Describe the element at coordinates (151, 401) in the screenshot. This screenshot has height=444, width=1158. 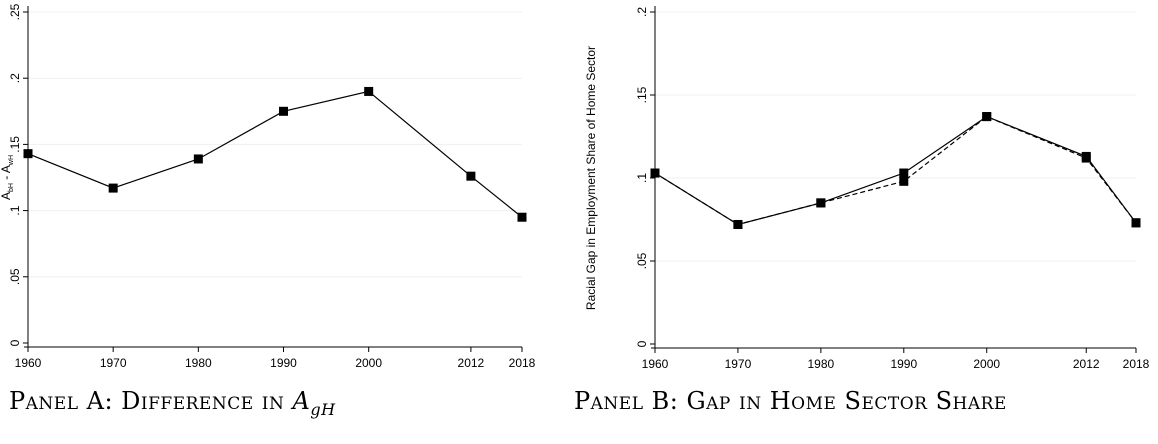
I see `caption-text: Panel A: Difference in` at that location.